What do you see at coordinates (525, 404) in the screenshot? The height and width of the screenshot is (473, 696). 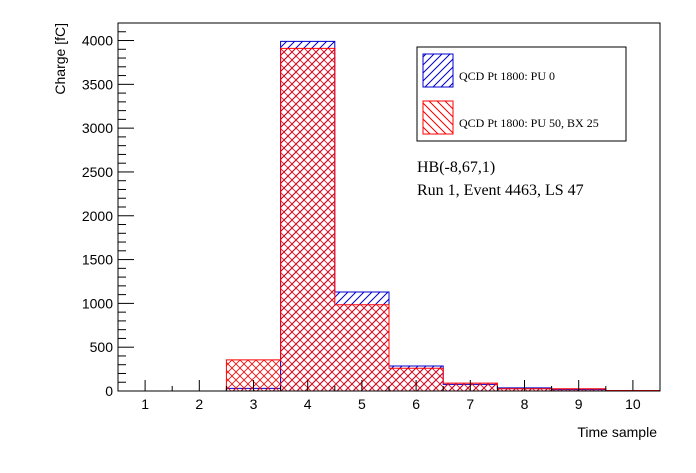 I see `x-tick-label: 8` at bounding box center [525, 404].